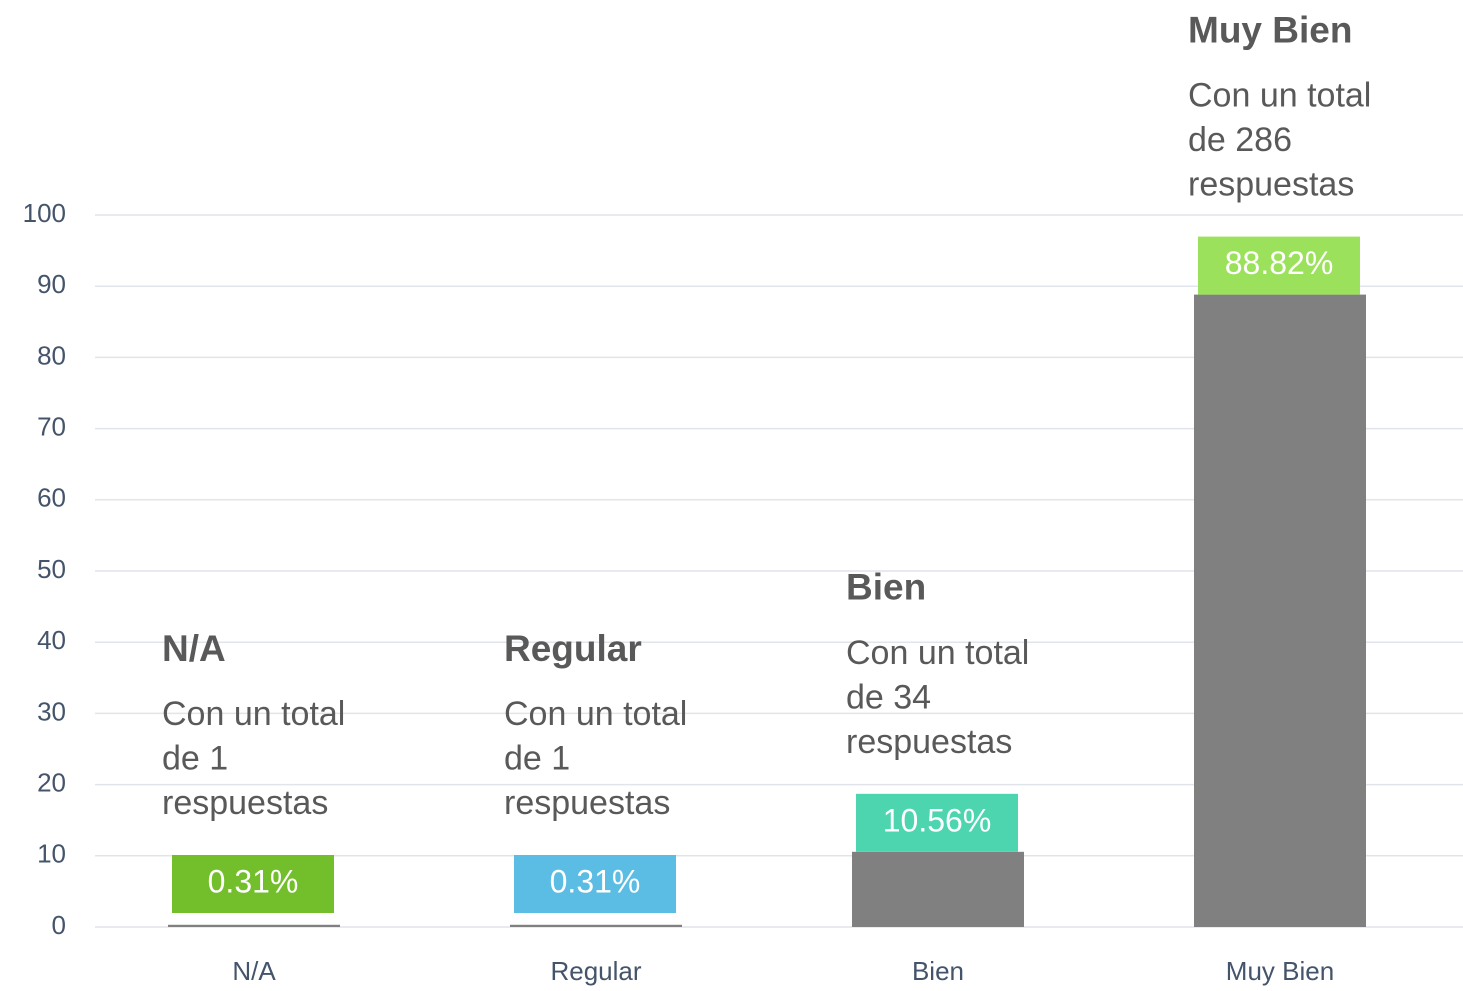  What do you see at coordinates (51, 711) in the screenshot?
I see `y-tick-label: 30` at bounding box center [51, 711].